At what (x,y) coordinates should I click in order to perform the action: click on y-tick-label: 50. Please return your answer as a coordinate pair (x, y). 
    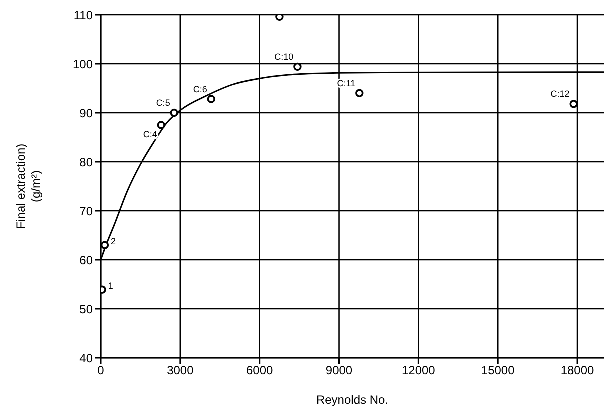
    Looking at the image, I should click on (87, 309).